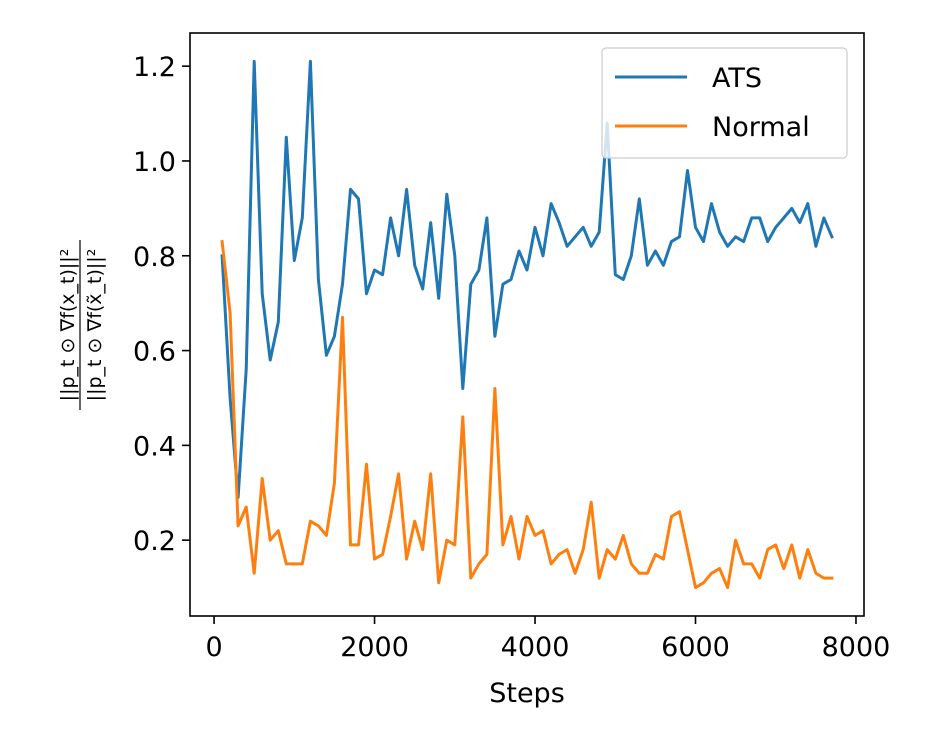 The image size is (934, 747). What do you see at coordinates (737, 78) in the screenshot?
I see `legend-label-ats: ATS` at bounding box center [737, 78].